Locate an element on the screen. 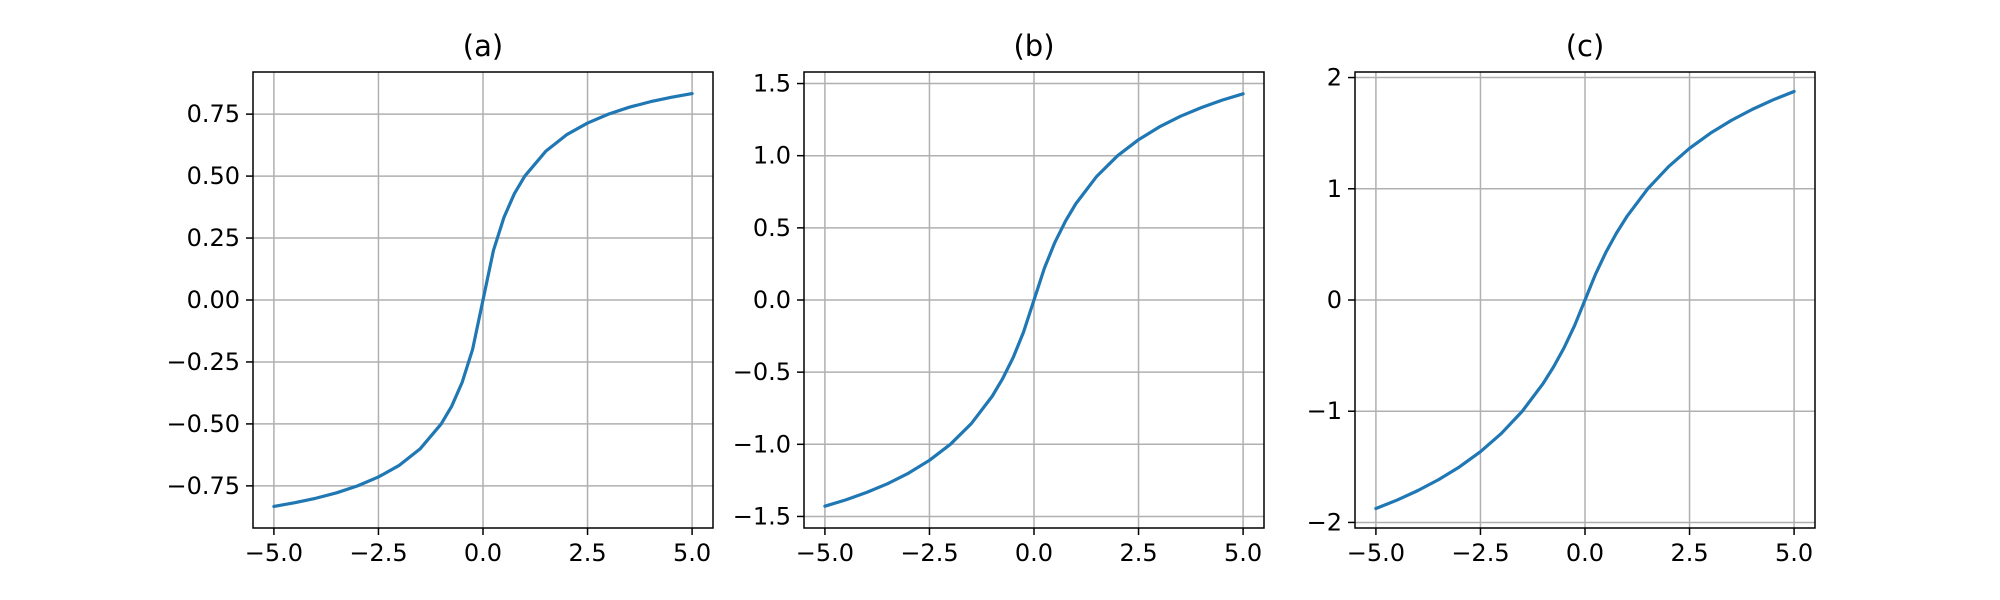 This screenshot has height=600, width=2000. y-tick-label: 0.50 is located at coordinates (213, 176).